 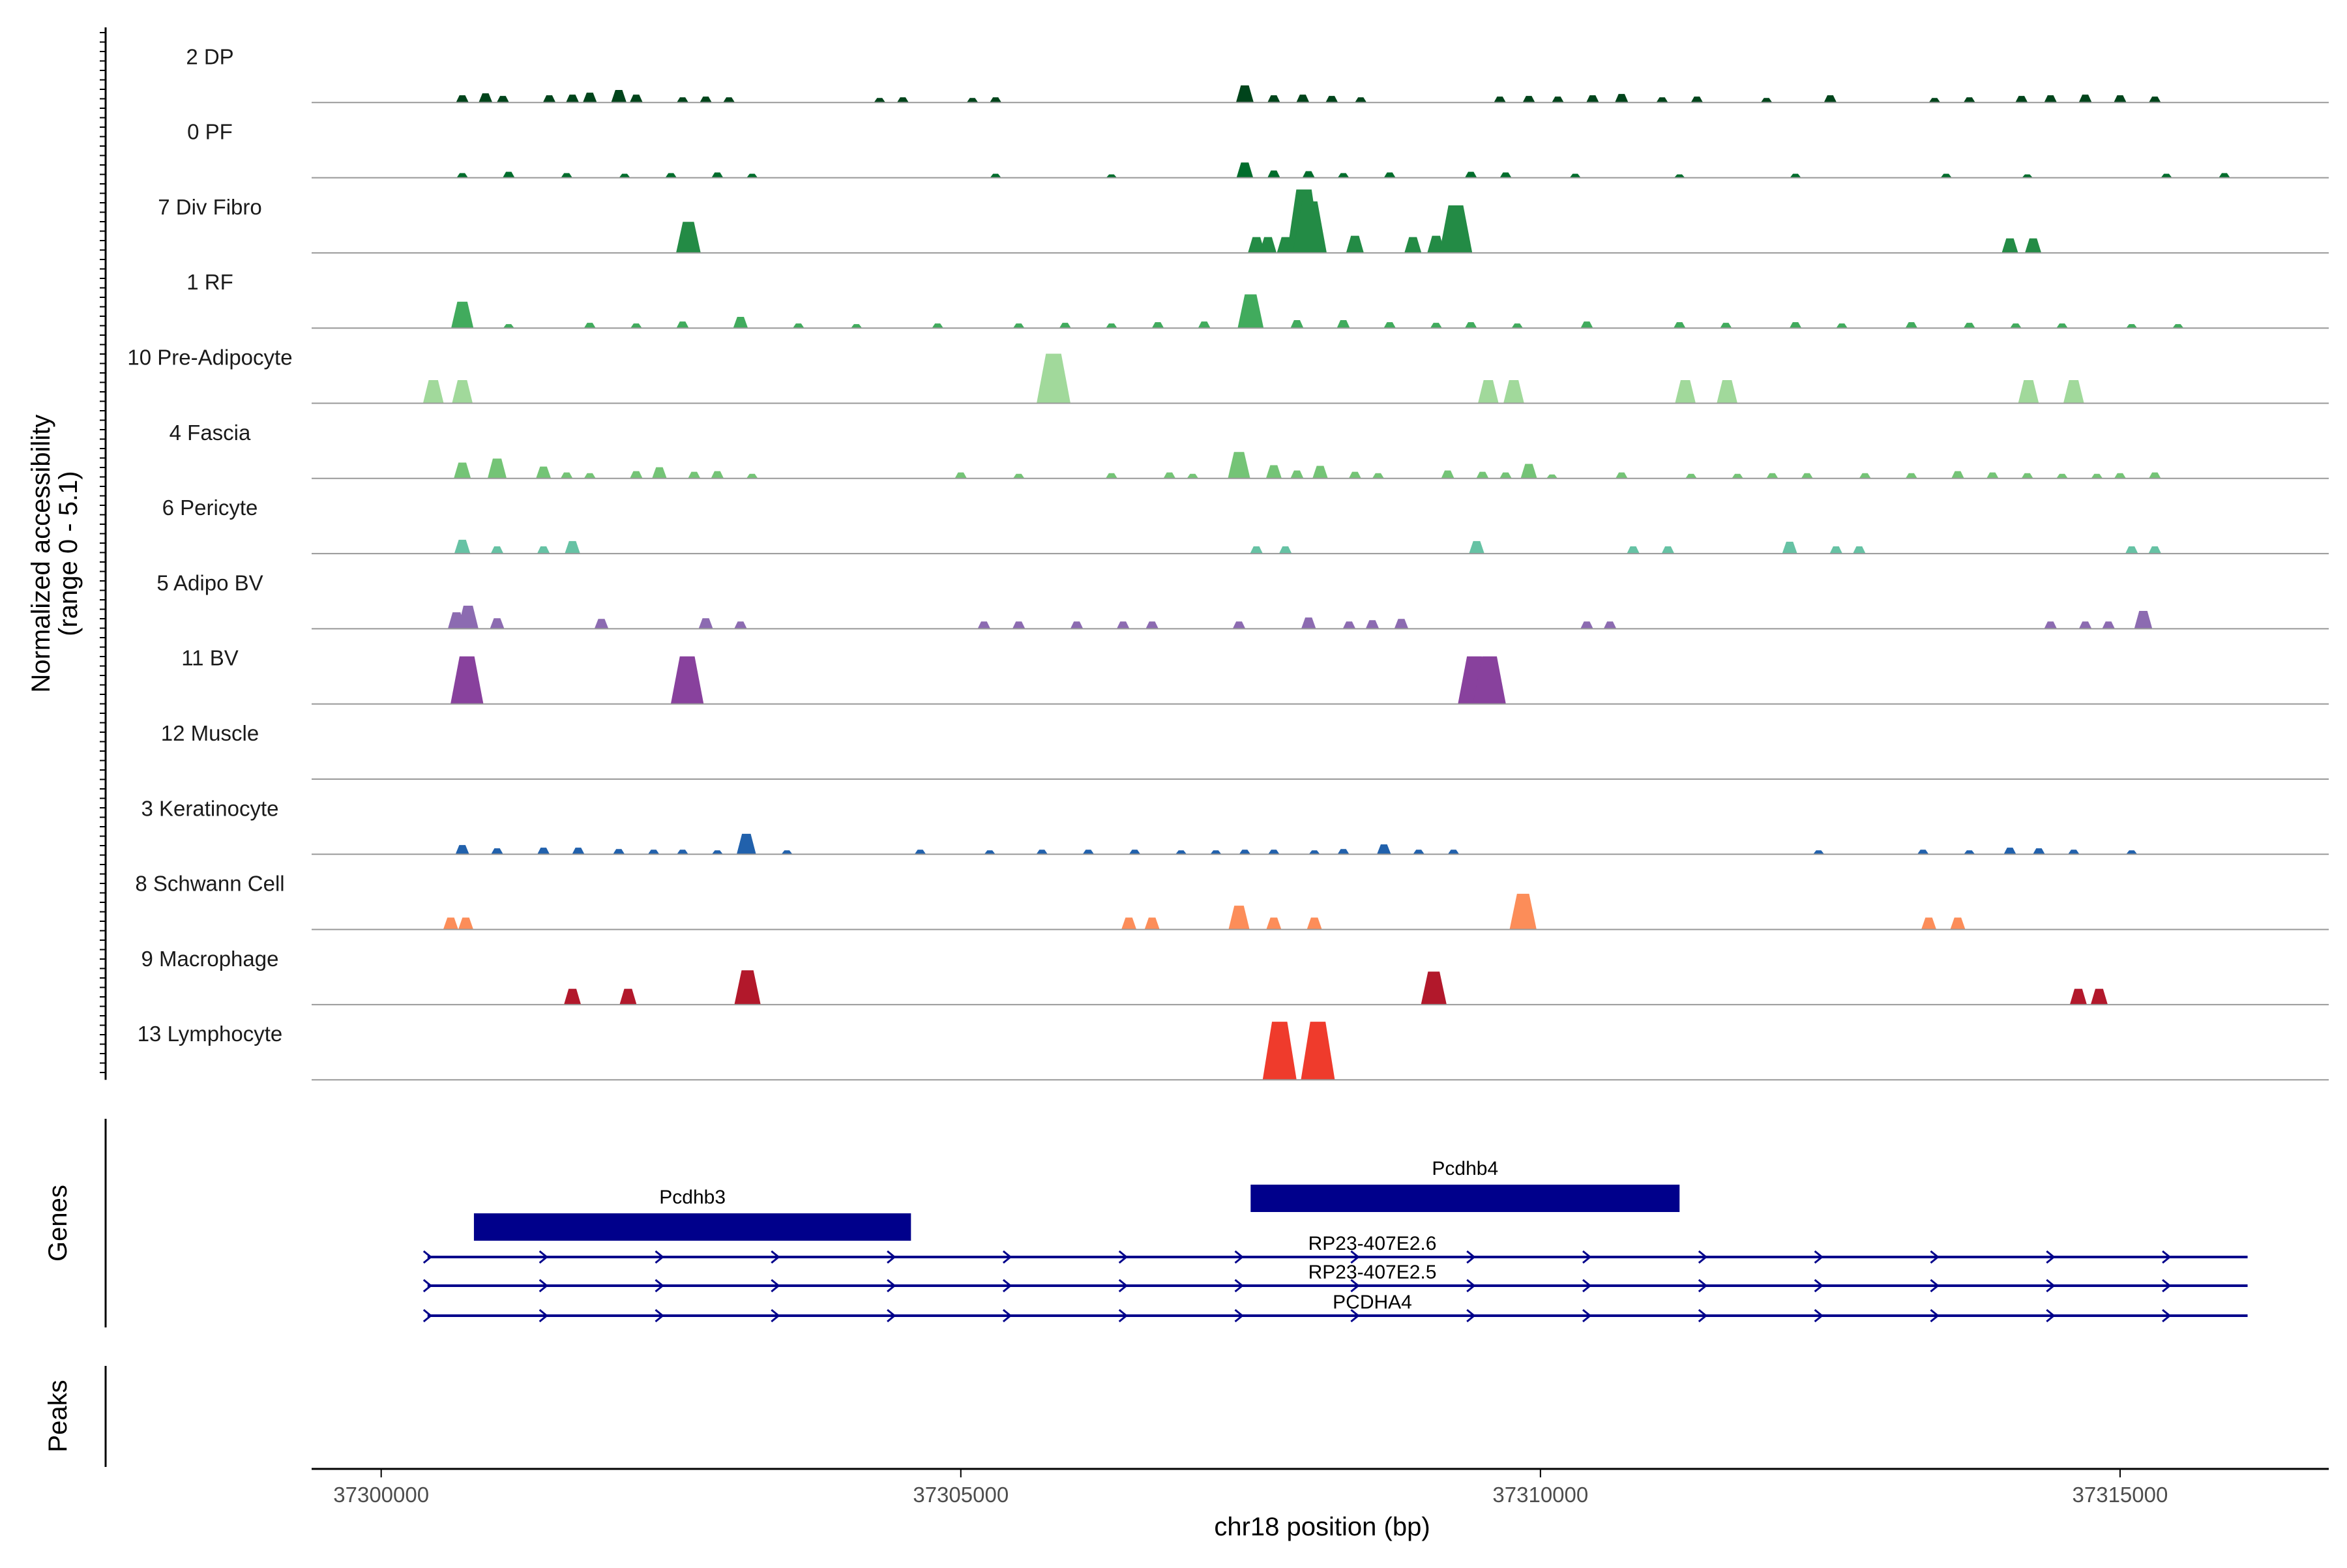 What do you see at coordinates (1245, 526) in the screenshot?
I see `track-6: 6 Pericyte` at bounding box center [1245, 526].